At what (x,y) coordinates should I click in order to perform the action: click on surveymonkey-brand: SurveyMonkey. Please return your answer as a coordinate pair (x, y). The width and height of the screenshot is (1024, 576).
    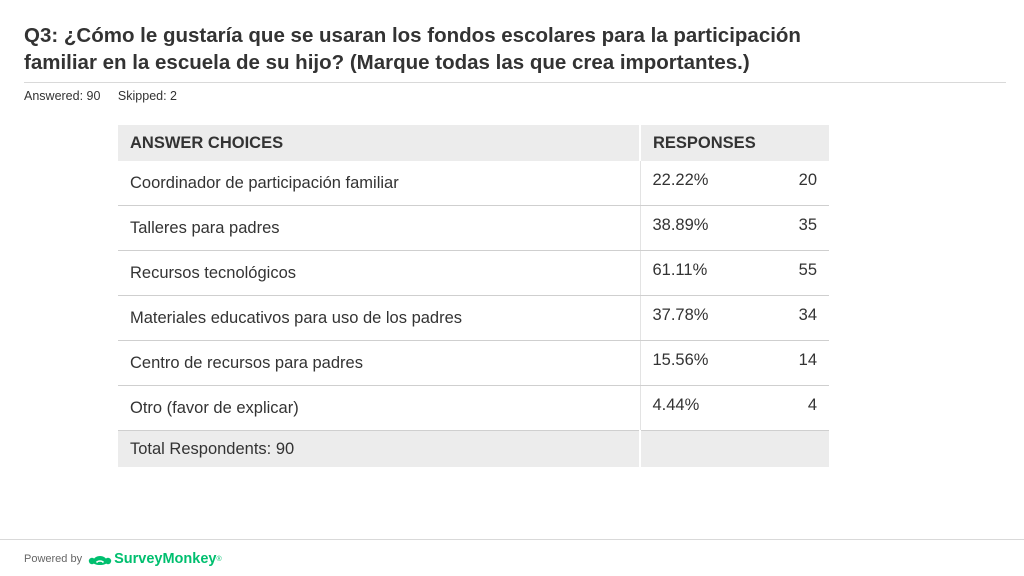
    Looking at the image, I should click on (165, 559).